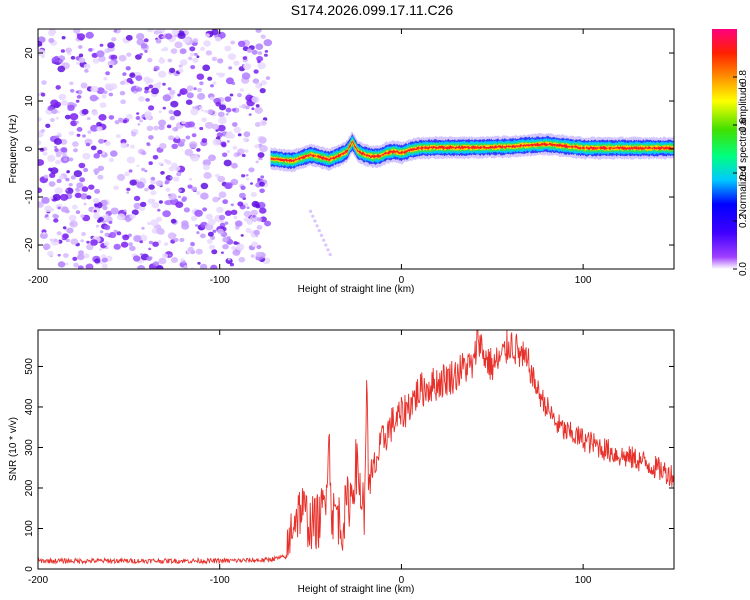 The image size is (750, 600). What do you see at coordinates (402, 580) in the screenshot?
I see `snr-x-tick-label: 0` at bounding box center [402, 580].